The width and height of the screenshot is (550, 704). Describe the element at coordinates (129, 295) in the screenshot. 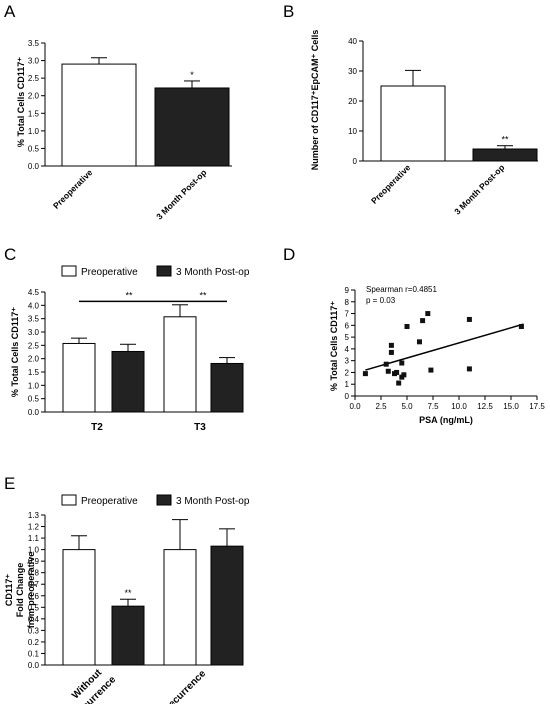

I see `panel-c-significance: **` at that location.